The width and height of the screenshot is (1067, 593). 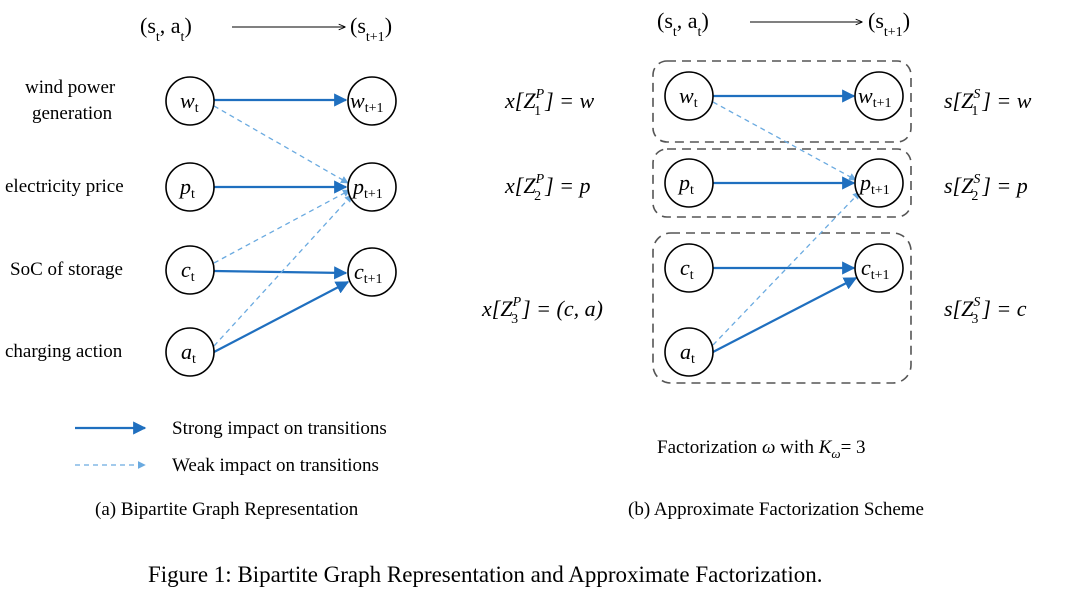 What do you see at coordinates (72, 113) in the screenshot?
I see `label-wind-line2: generation` at bounding box center [72, 113].